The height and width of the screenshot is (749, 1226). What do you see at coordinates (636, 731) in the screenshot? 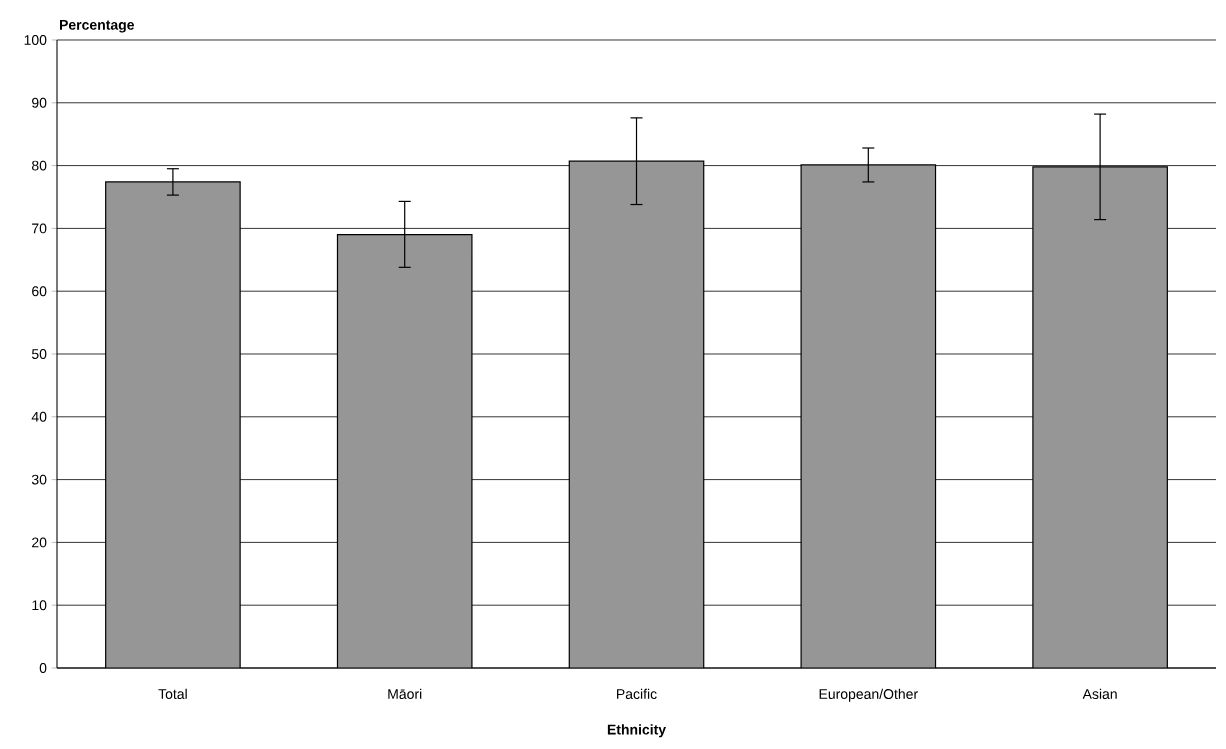
I see `x-axis-title: Ethnicity` at bounding box center [636, 731].